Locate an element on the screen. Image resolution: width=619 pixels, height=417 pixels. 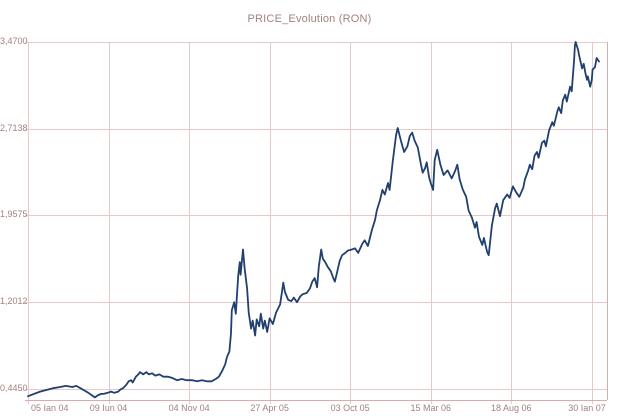
x-tick-label: 04 Nov 04 is located at coordinates (189, 408).